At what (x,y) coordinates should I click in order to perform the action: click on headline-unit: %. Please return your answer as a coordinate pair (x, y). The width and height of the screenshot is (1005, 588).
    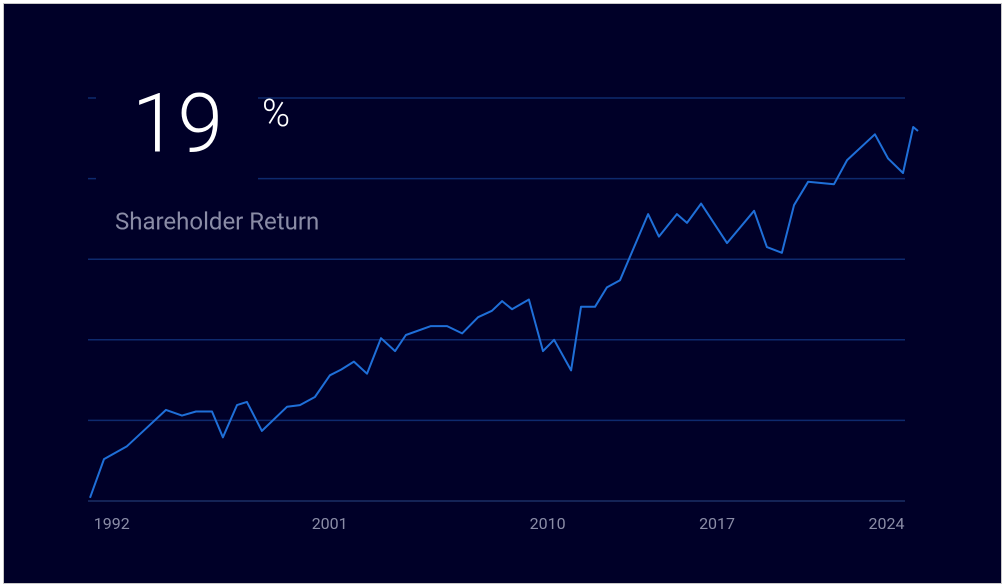
    Looking at the image, I should click on (276, 114).